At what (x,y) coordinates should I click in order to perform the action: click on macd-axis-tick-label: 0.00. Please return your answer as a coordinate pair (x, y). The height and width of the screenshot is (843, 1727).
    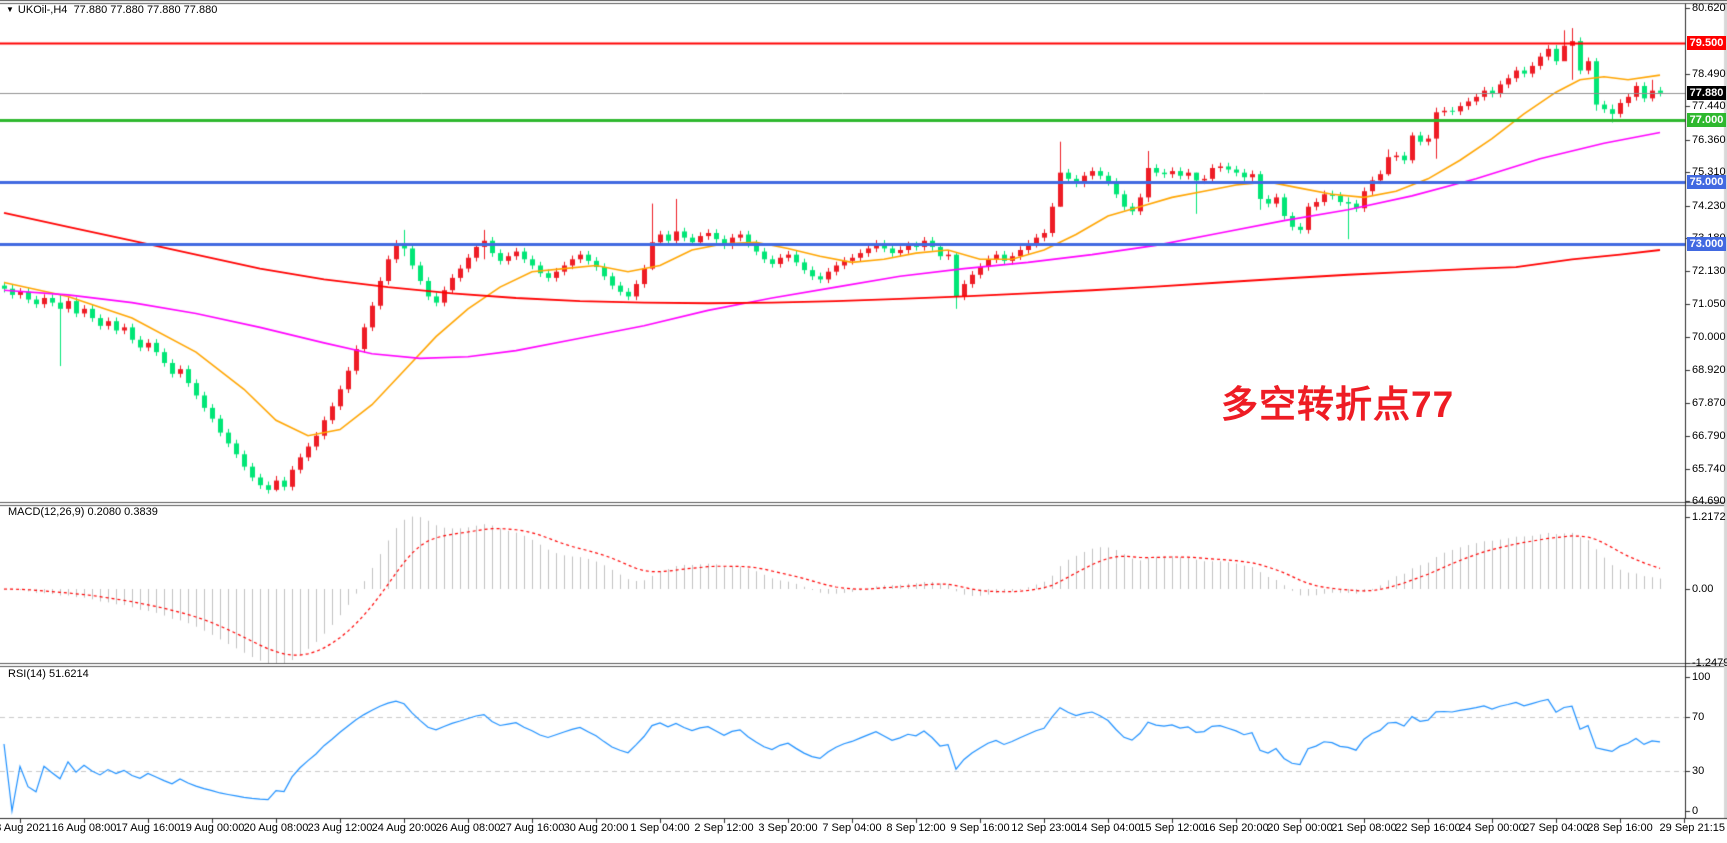
    Looking at the image, I should click on (1703, 589).